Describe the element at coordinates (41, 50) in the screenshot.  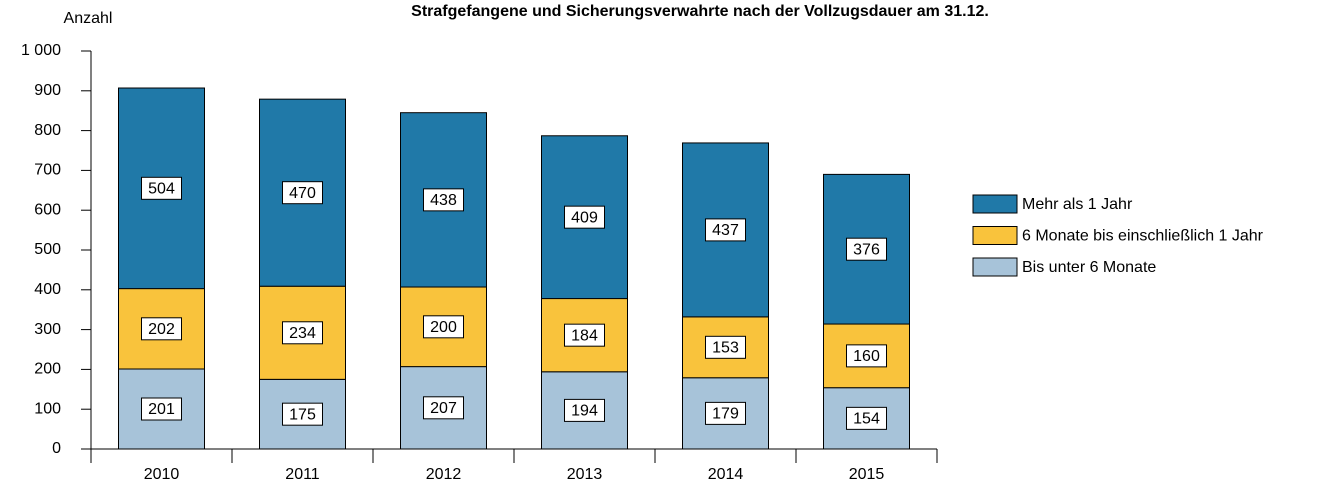
I see `y-tick-label: 1 000` at that location.